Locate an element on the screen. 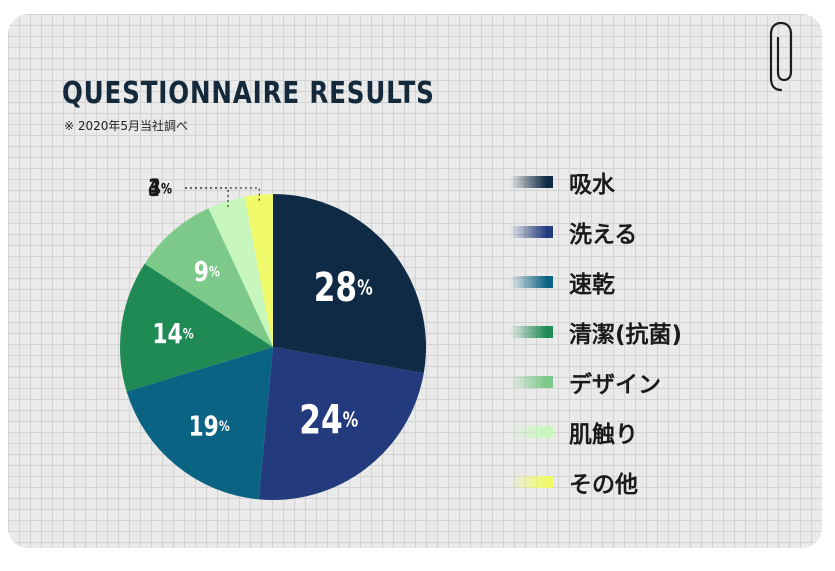  data-label: 3% is located at coordinates (160, 188).